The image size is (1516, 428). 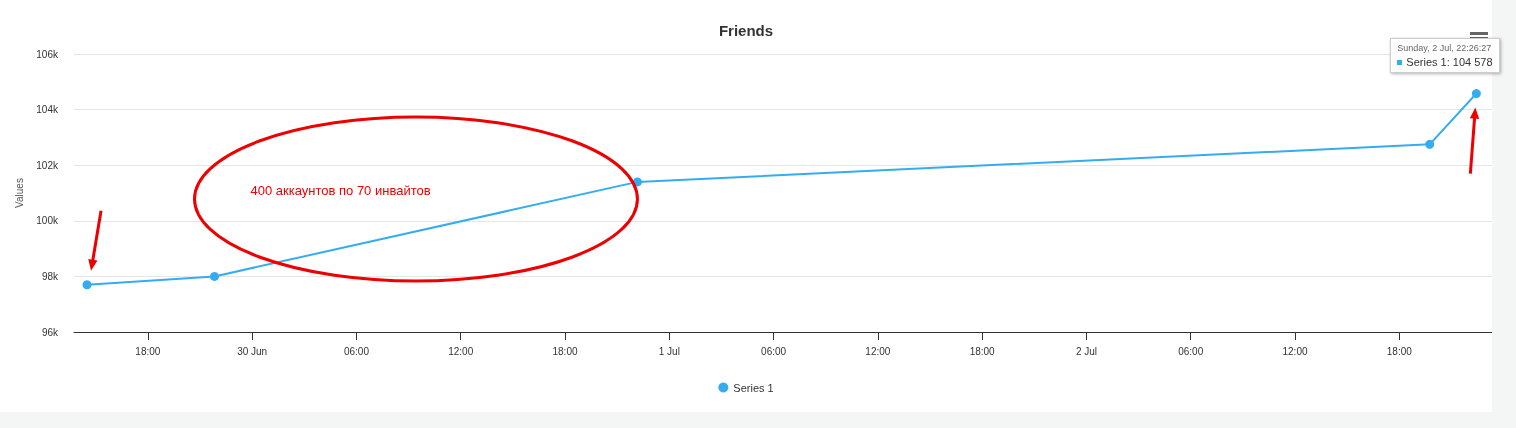 What do you see at coordinates (47, 221) in the screenshot?
I see `y-tick-label: 100k` at bounding box center [47, 221].